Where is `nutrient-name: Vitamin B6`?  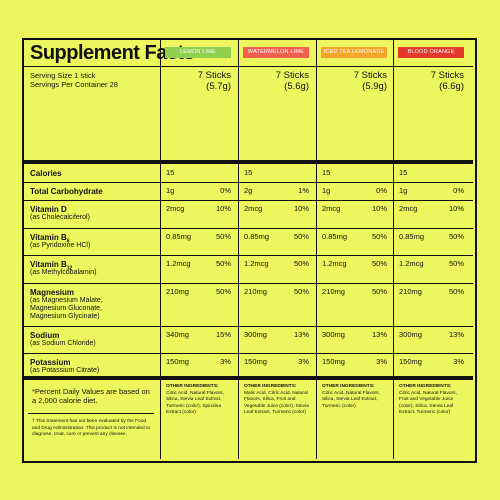 nutrient-name: Vitamin B6 is located at coordinates (50, 239).